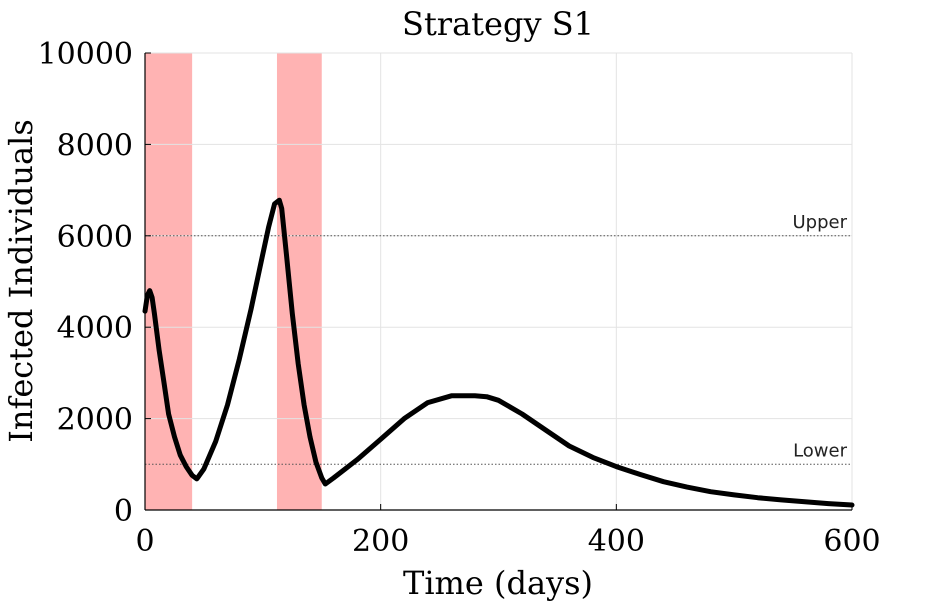 The height and width of the screenshot is (608, 943). Describe the element at coordinates (95, 328) in the screenshot. I see `y-tick-label-2: 4000` at that location.